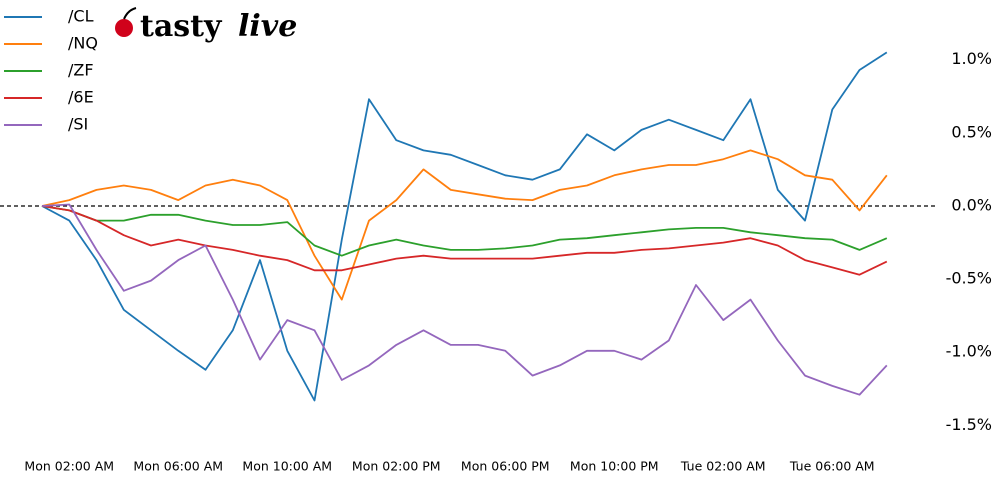 Image resolution: width=1000 pixels, height=482 pixels. Describe the element at coordinates (396, 466) in the screenshot. I see `x-tick-label: Mon 02:00 PM` at that location.